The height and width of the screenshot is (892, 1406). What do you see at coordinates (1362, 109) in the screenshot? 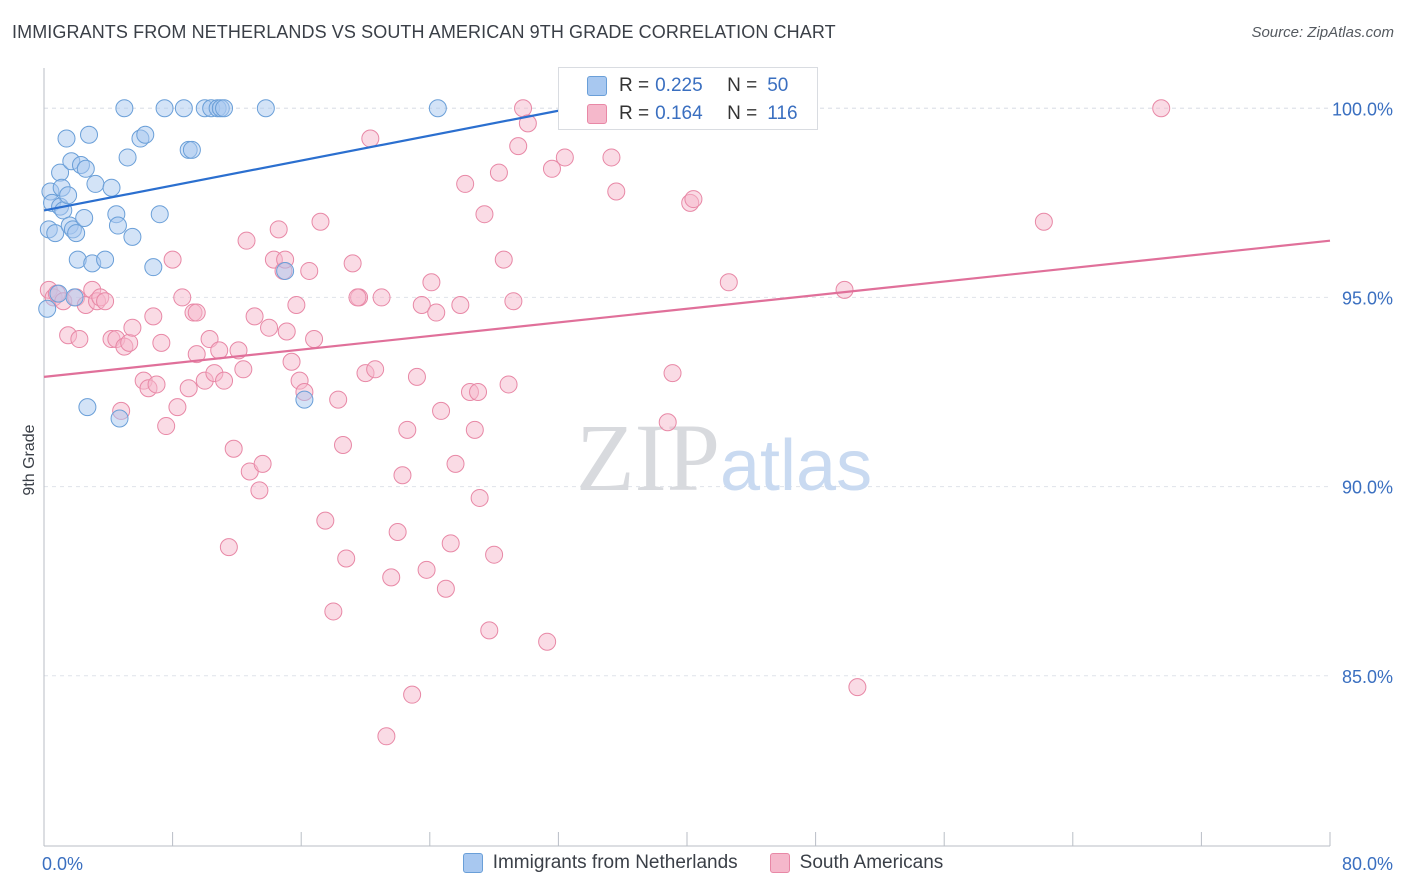
I see `y-tick-label: 100.0%` at bounding box center [1362, 109].